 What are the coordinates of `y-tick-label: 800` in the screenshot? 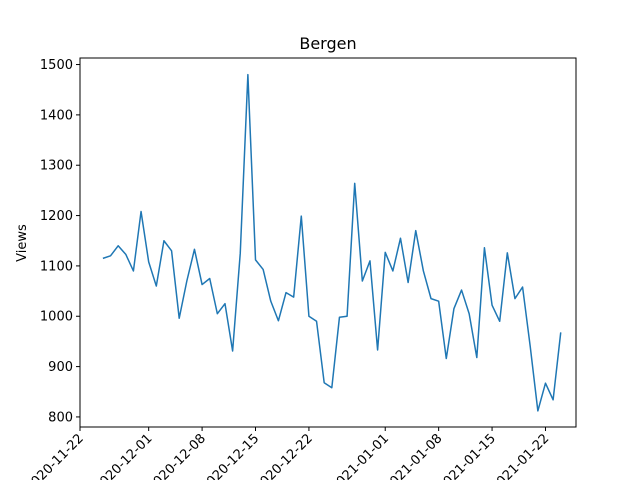 It's located at (60, 417).